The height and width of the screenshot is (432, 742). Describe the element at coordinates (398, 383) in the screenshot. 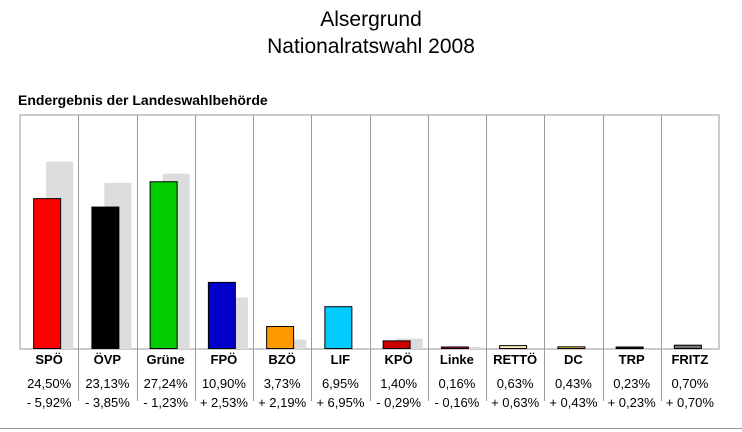

I see `value-label: 1,40%` at that location.